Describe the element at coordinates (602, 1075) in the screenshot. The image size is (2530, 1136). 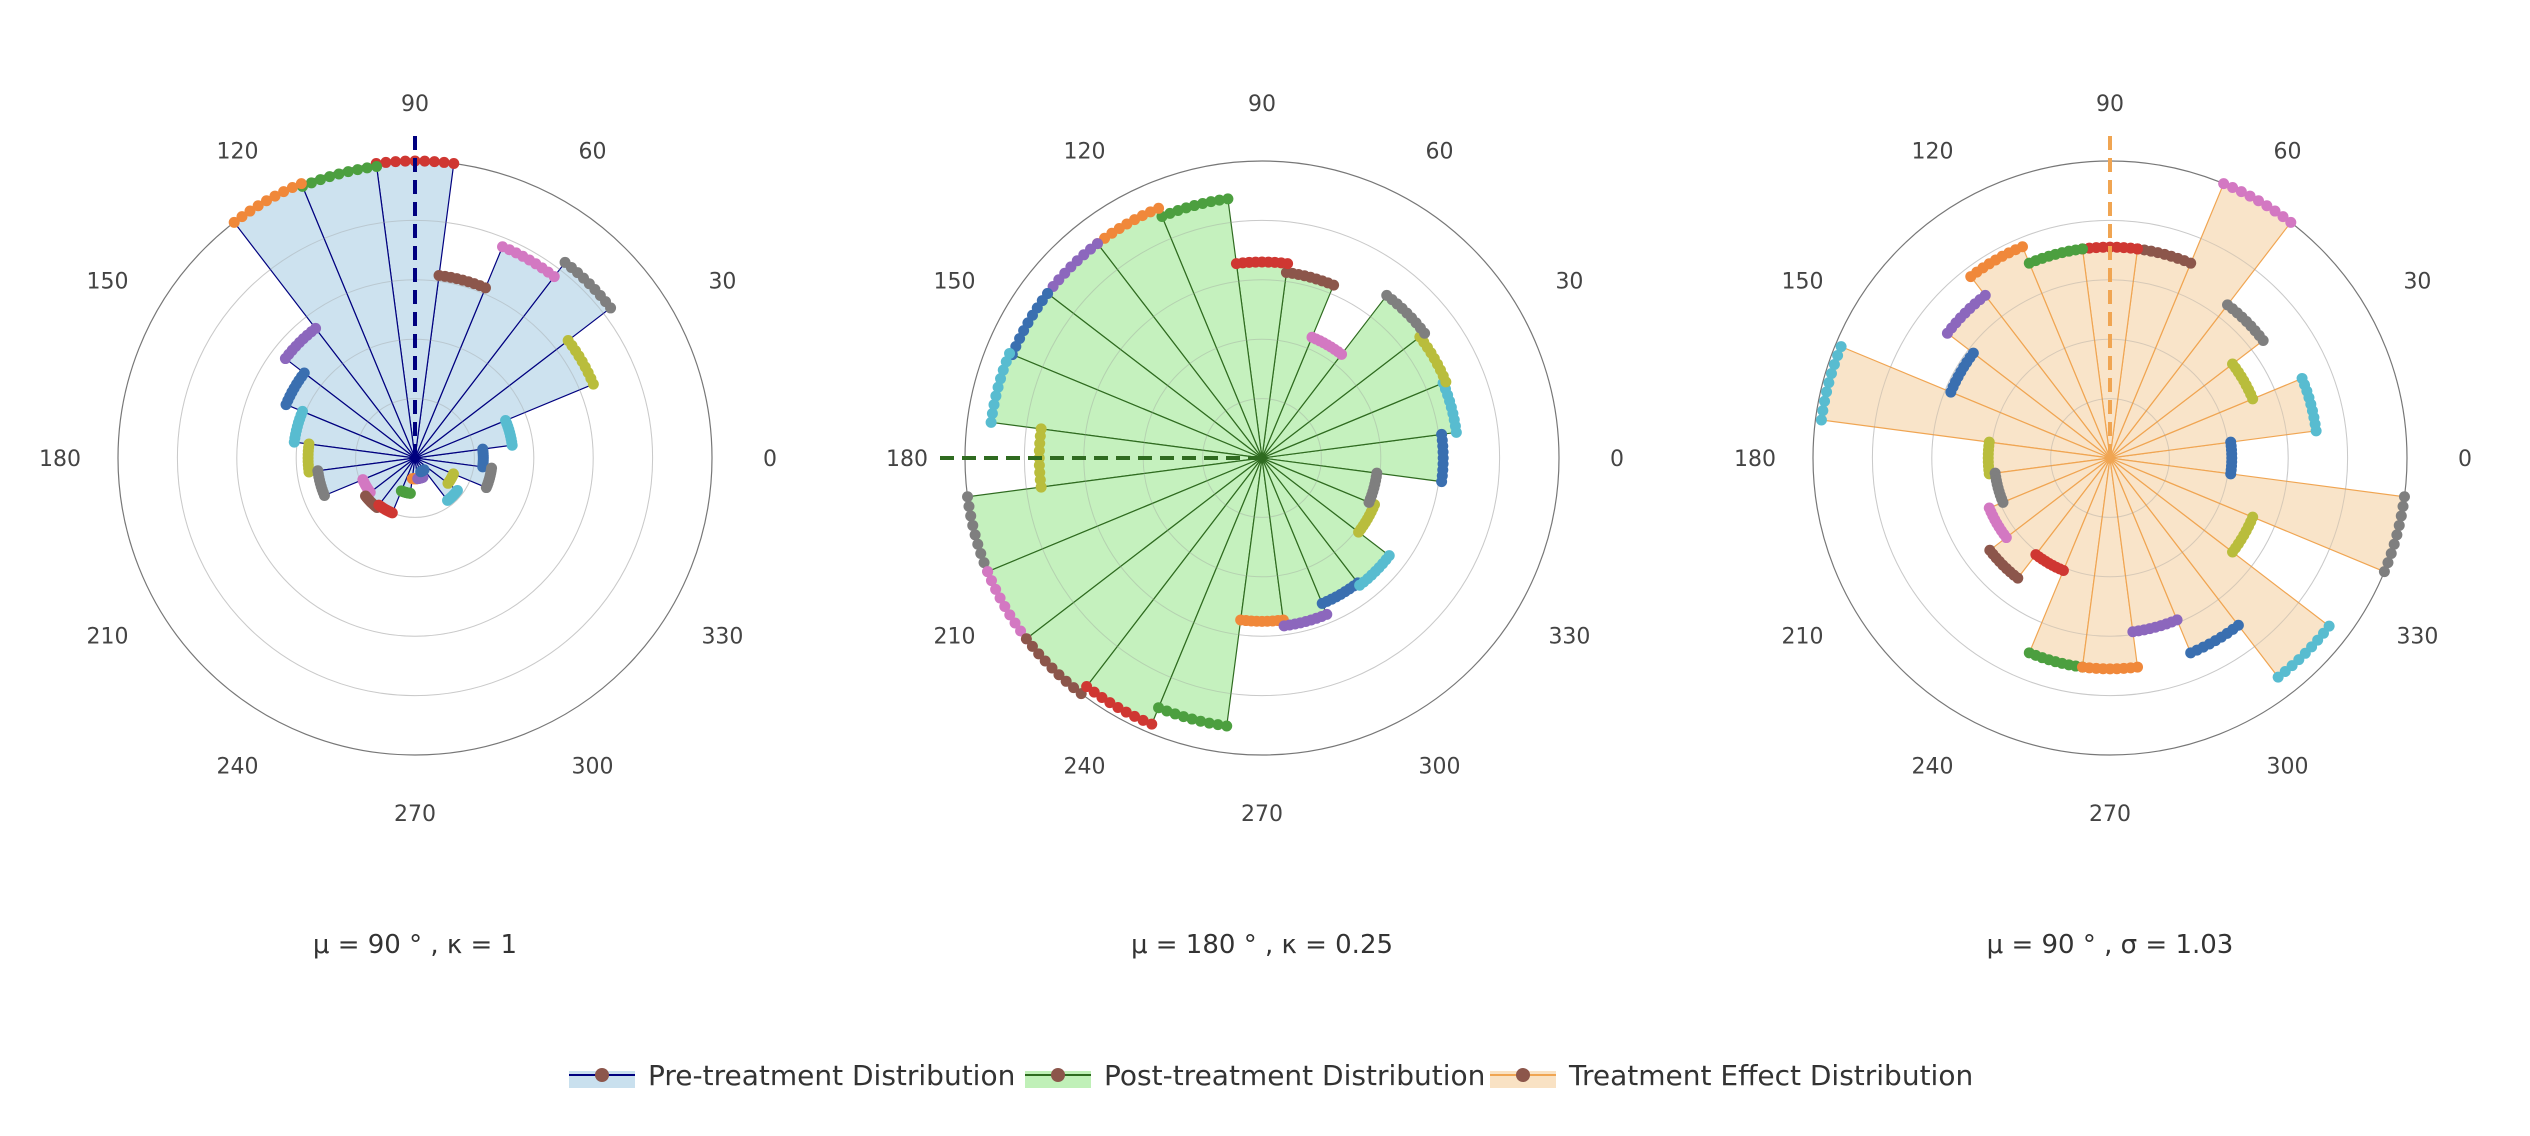
I see `legend-swatch-marker` at that location.